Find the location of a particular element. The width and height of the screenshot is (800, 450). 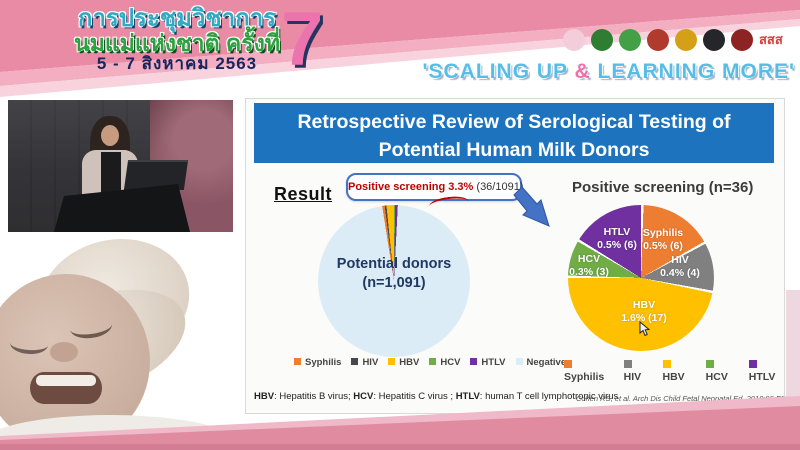

thai-health-promotion-logo-icon: สสส is located at coordinates (771, 39).